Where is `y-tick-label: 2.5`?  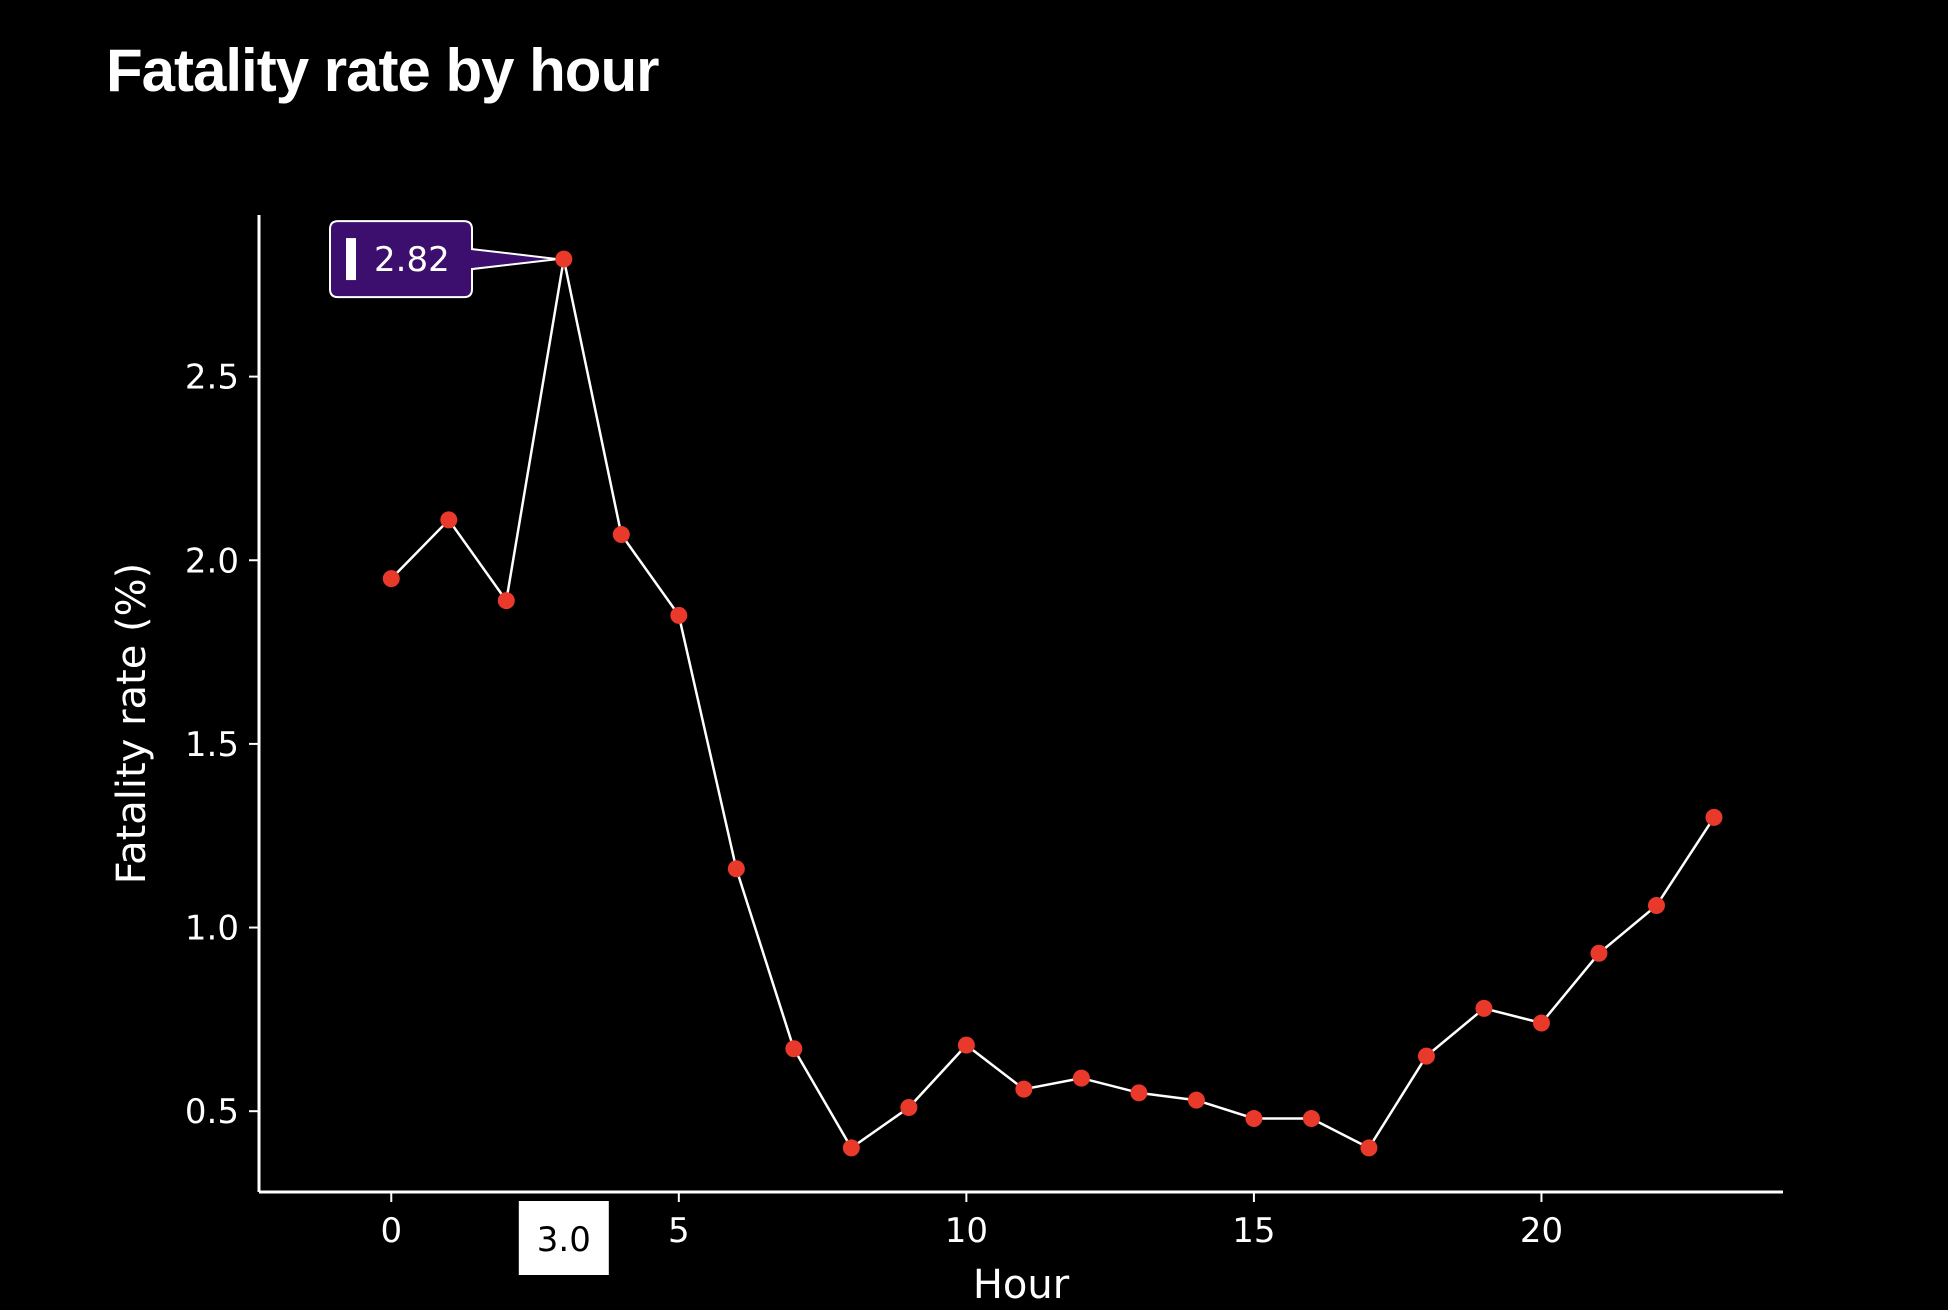 y-tick-label: 2.5 is located at coordinates (212, 378).